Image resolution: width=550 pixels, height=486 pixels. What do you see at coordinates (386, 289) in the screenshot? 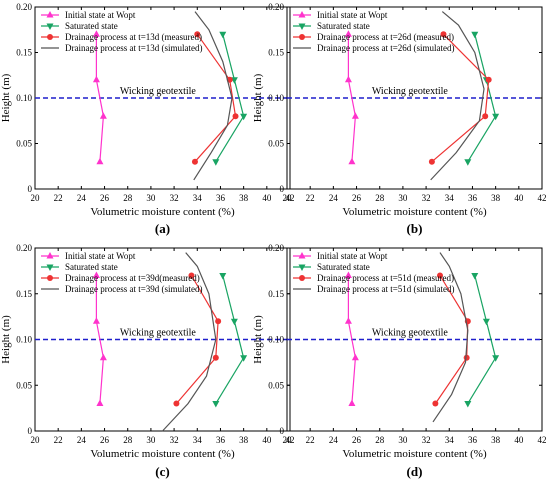
I see `legend-label: Drainage process at t=51d (simulated)` at bounding box center [386, 289].